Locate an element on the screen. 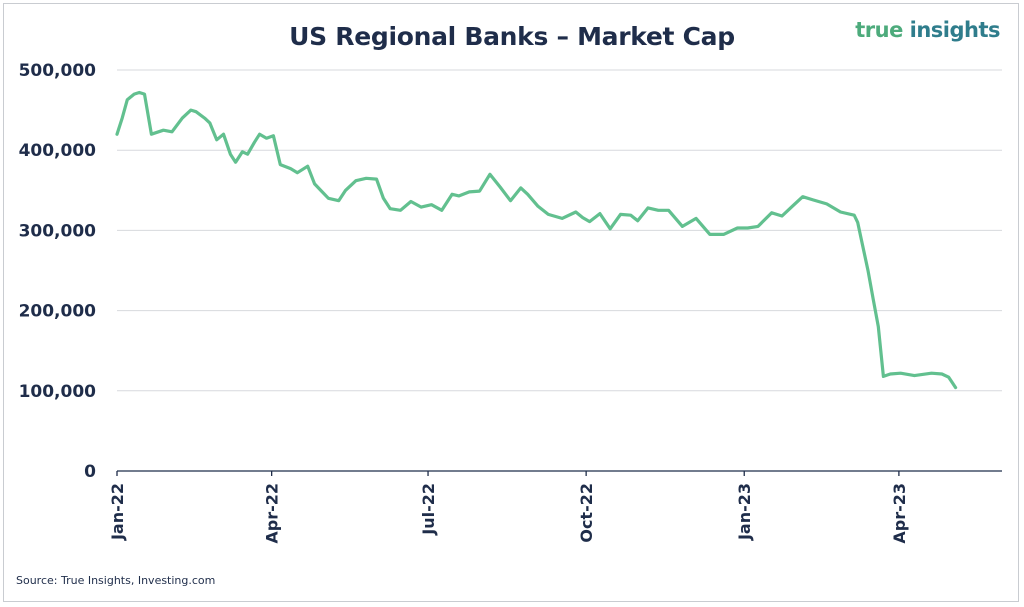 This screenshot has height=607, width=1024. x-axis-ticks: Jan-22 Apr-22 Jul-22 Oct-22 Jan-23 Apr-23 is located at coordinates (508, 507).